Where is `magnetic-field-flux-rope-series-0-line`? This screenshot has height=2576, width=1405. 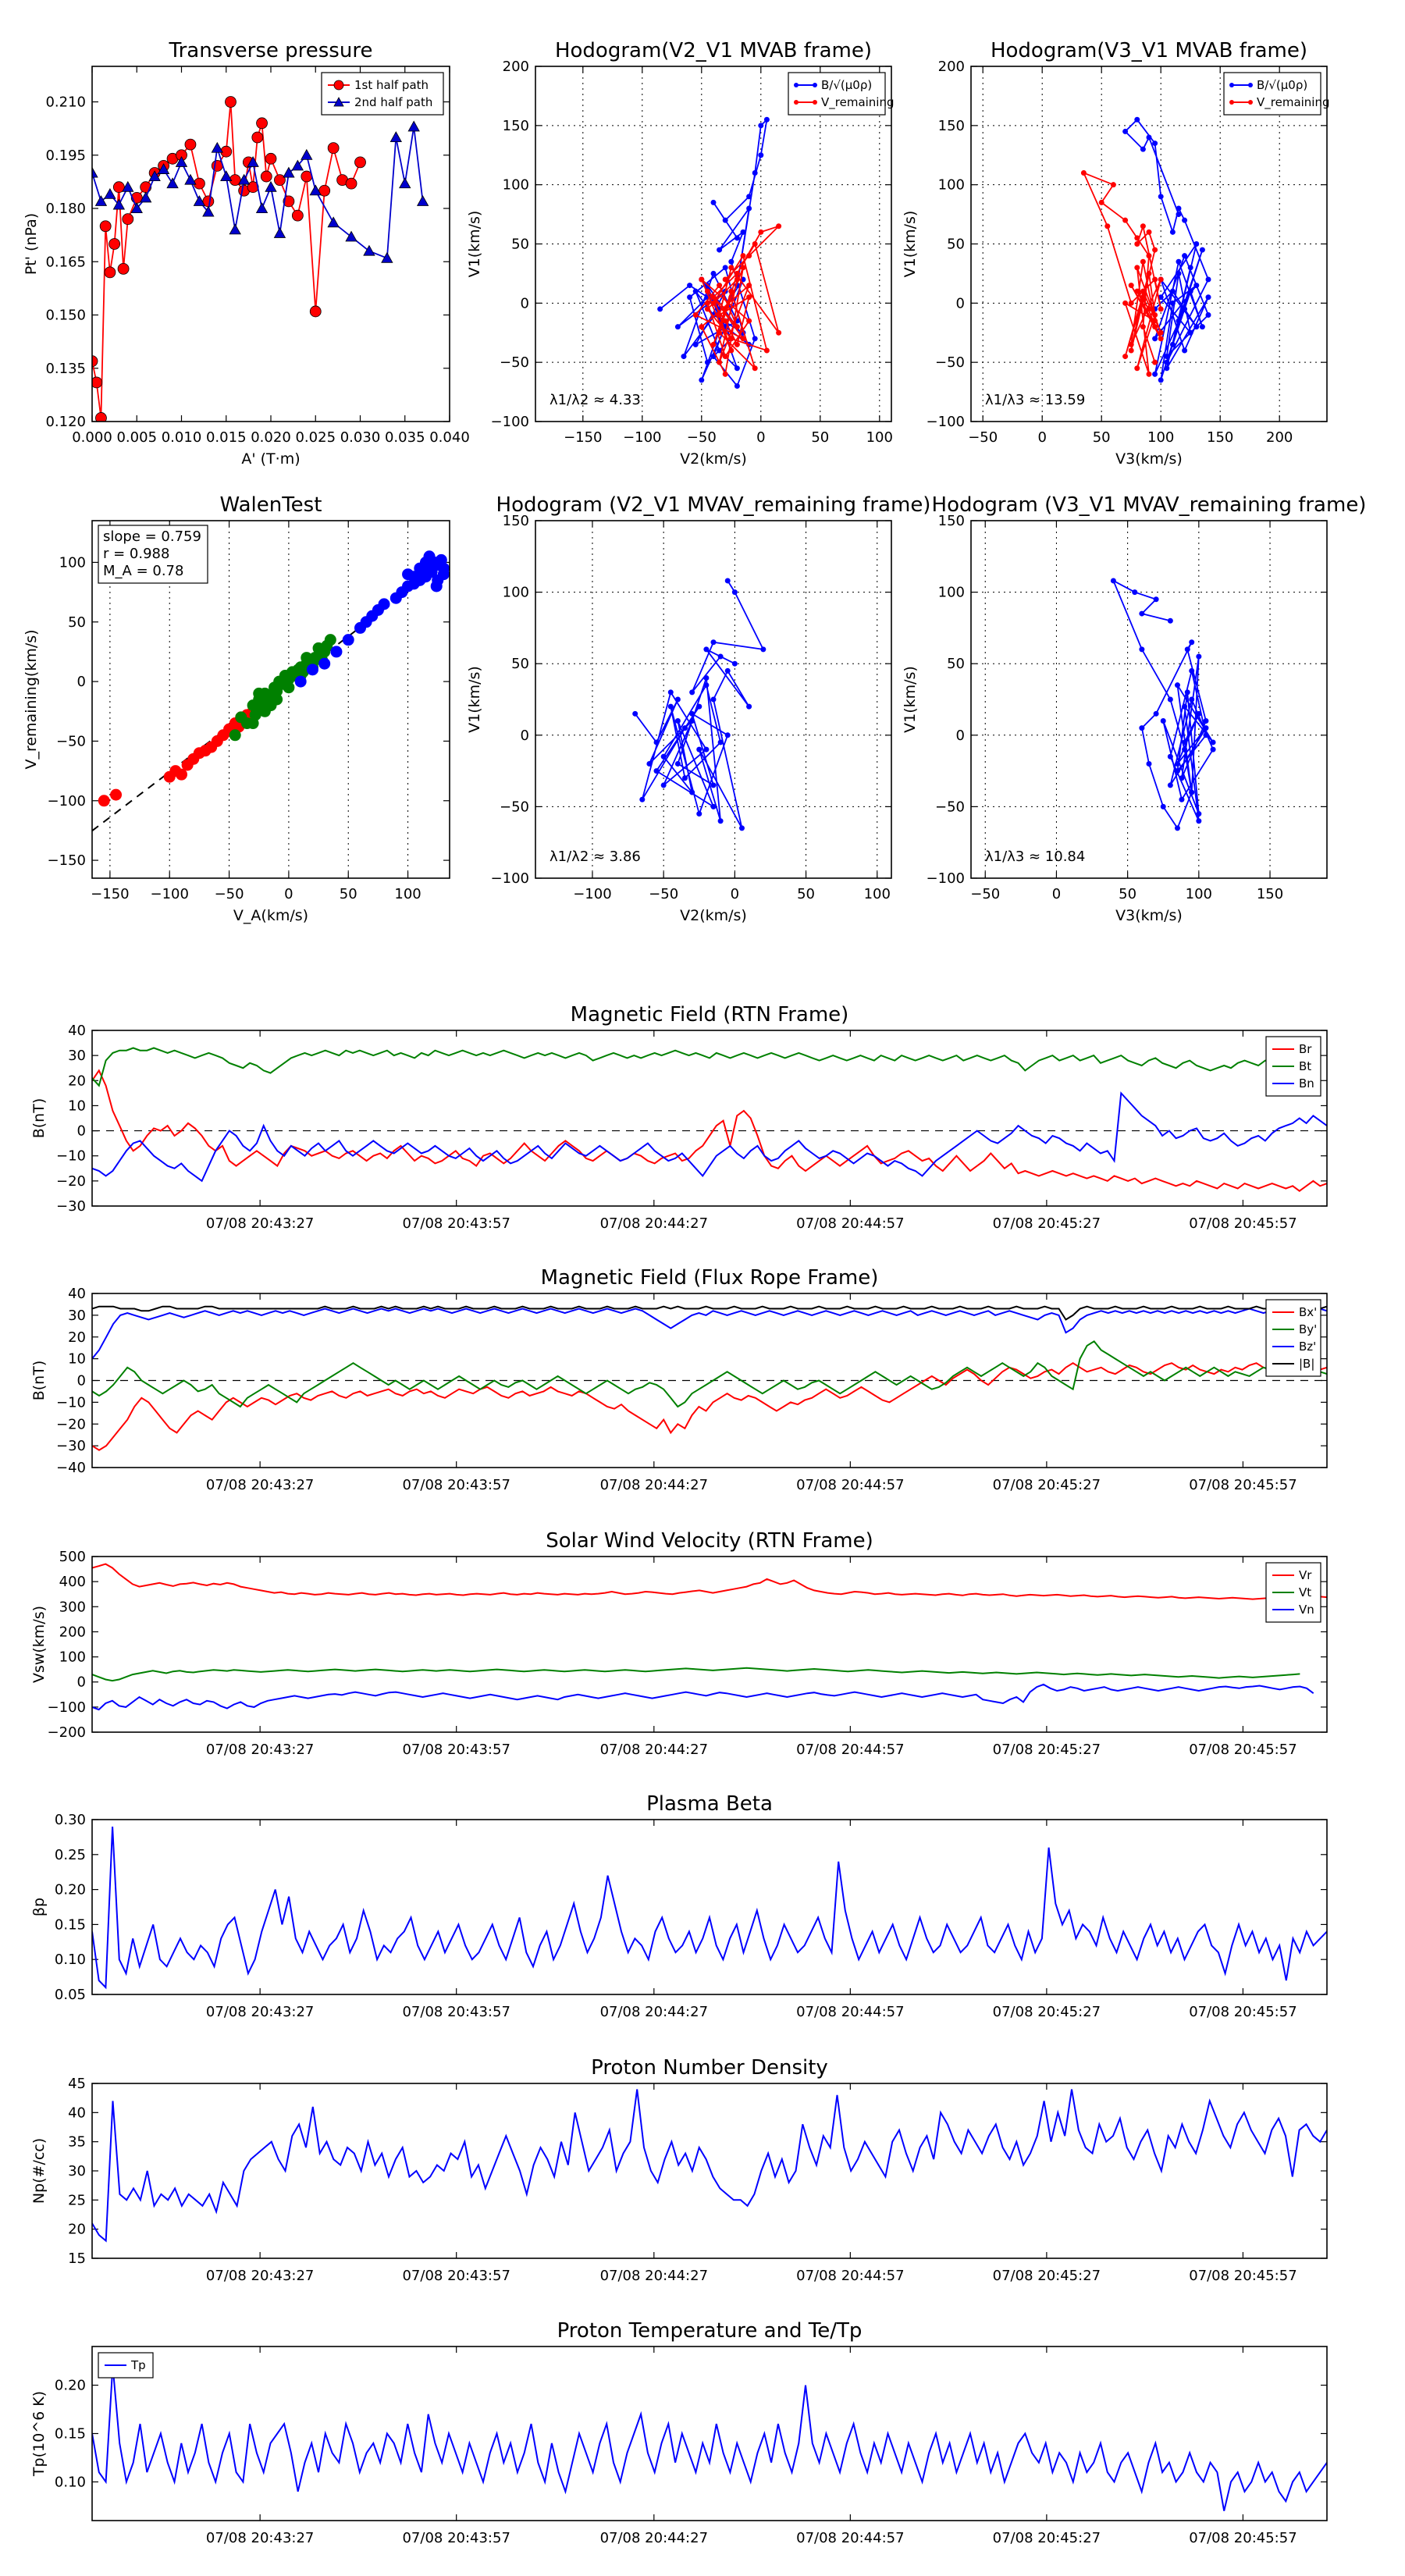 magnetic-field-flux-rope-series-0-line is located at coordinates (710, 1406).